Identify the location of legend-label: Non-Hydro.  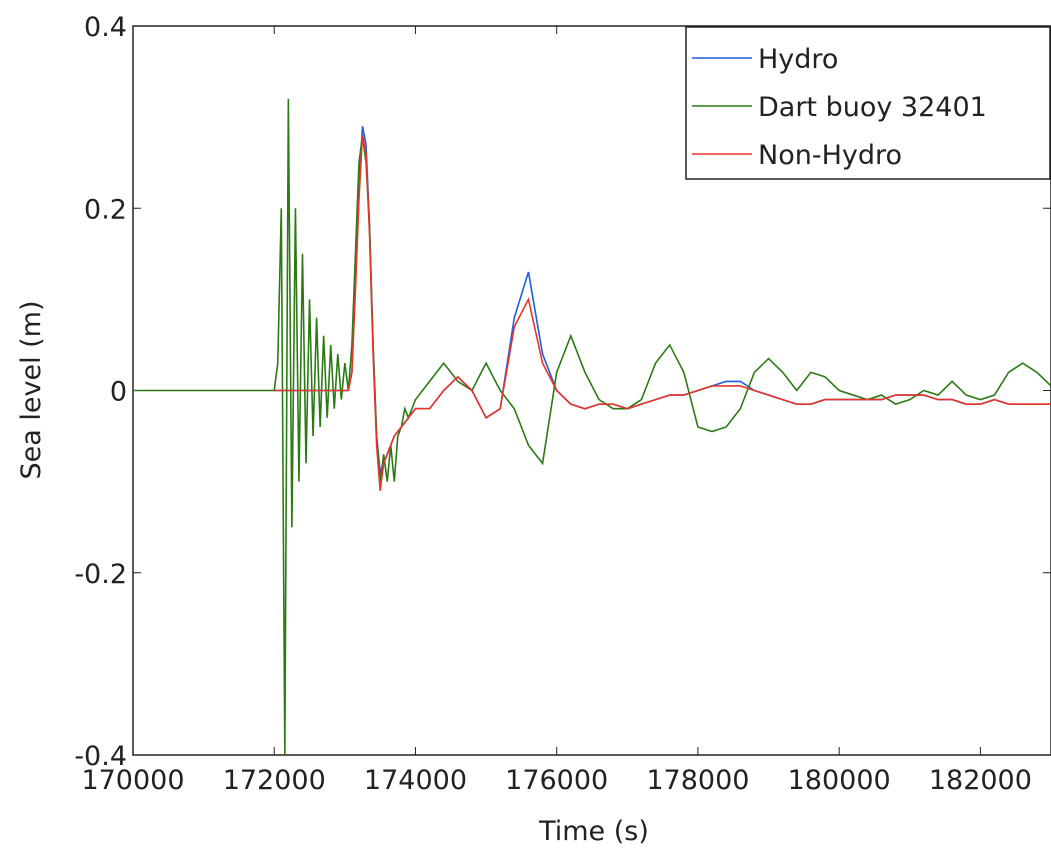
(830, 155).